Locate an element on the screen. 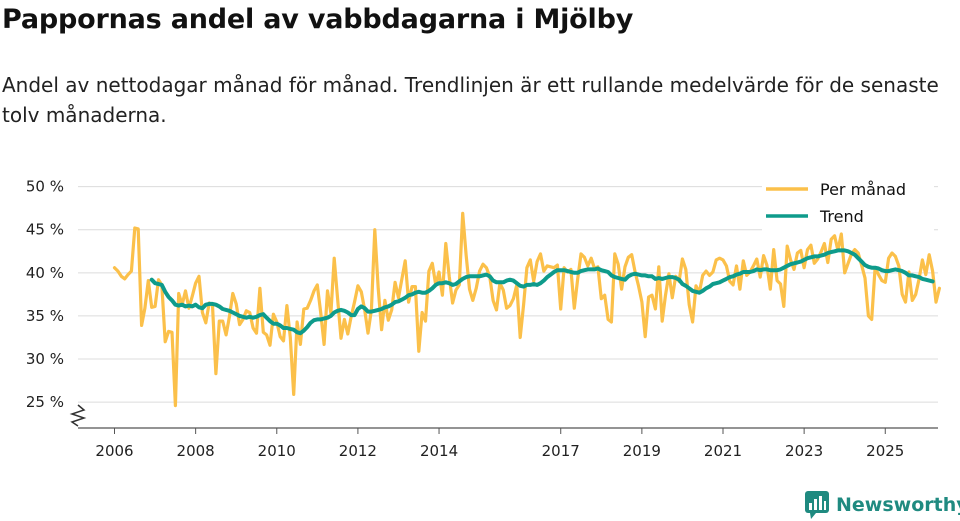 This screenshot has height=521, width=960. brand-name: Newsworthy is located at coordinates (898, 505).